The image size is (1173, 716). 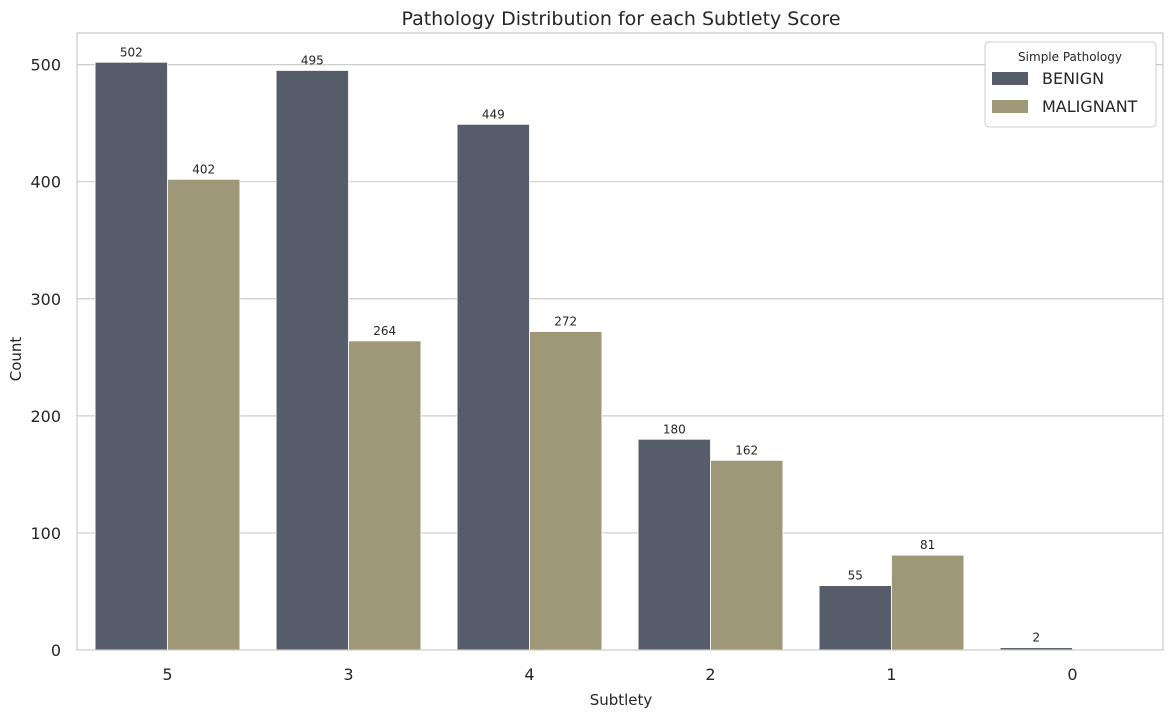 I want to click on x-axis-label: Subtlety, so click(x=621, y=700).